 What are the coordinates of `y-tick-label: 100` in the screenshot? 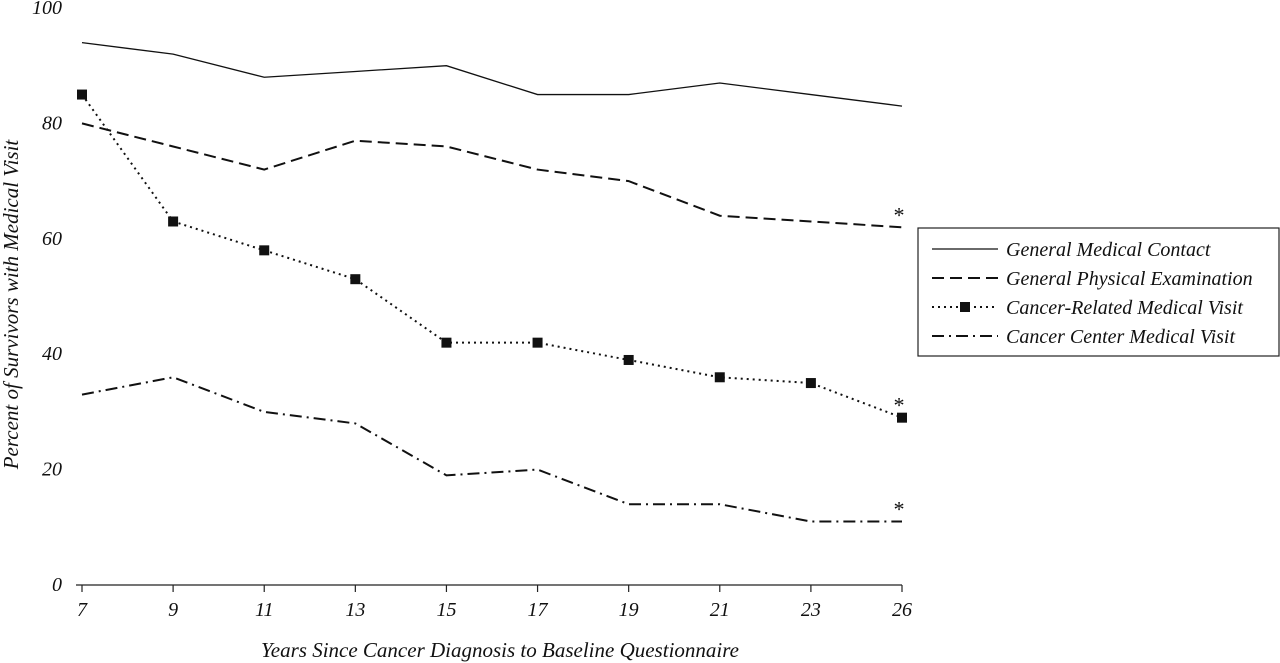 It's located at (47, 9).